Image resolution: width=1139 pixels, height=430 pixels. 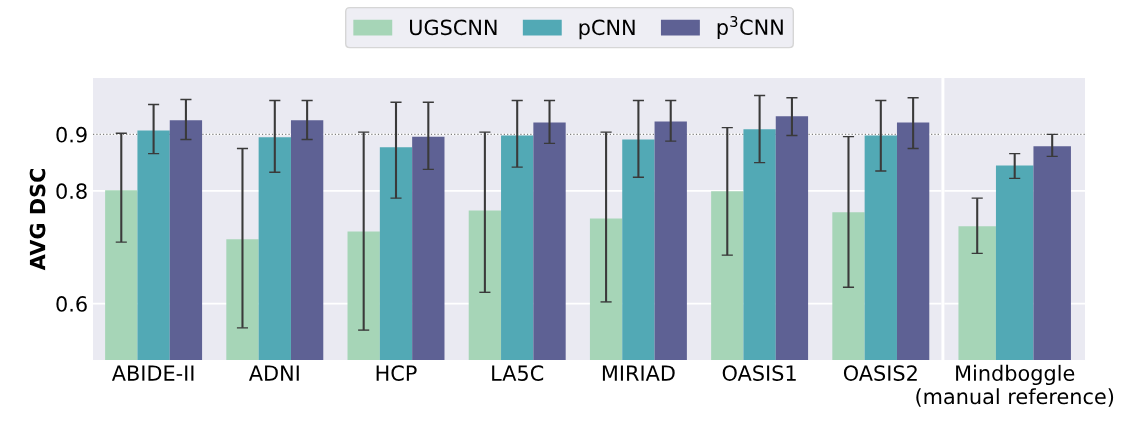 What do you see at coordinates (273, 373) in the screenshot?
I see `x-tick-label: ADNI` at bounding box center [273, 373].